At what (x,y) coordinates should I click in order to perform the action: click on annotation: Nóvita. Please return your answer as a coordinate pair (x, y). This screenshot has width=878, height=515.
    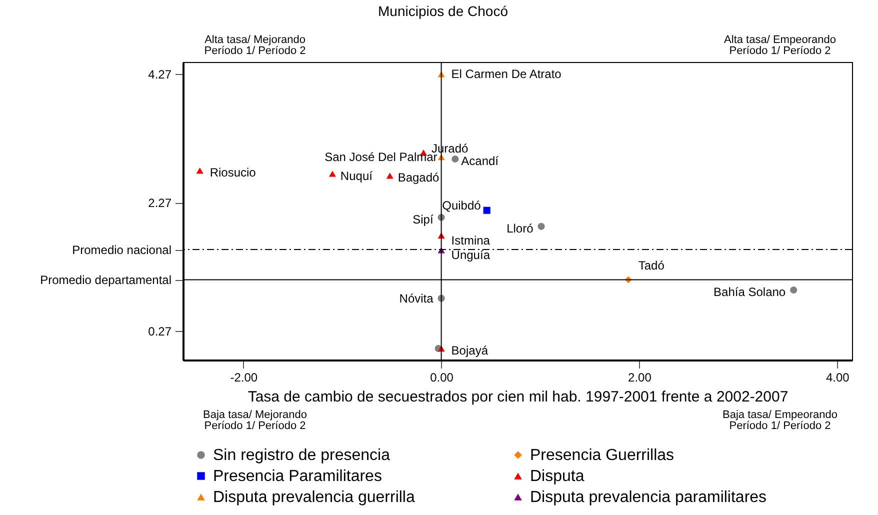
    Looking at the image, I should click on (416, 298).